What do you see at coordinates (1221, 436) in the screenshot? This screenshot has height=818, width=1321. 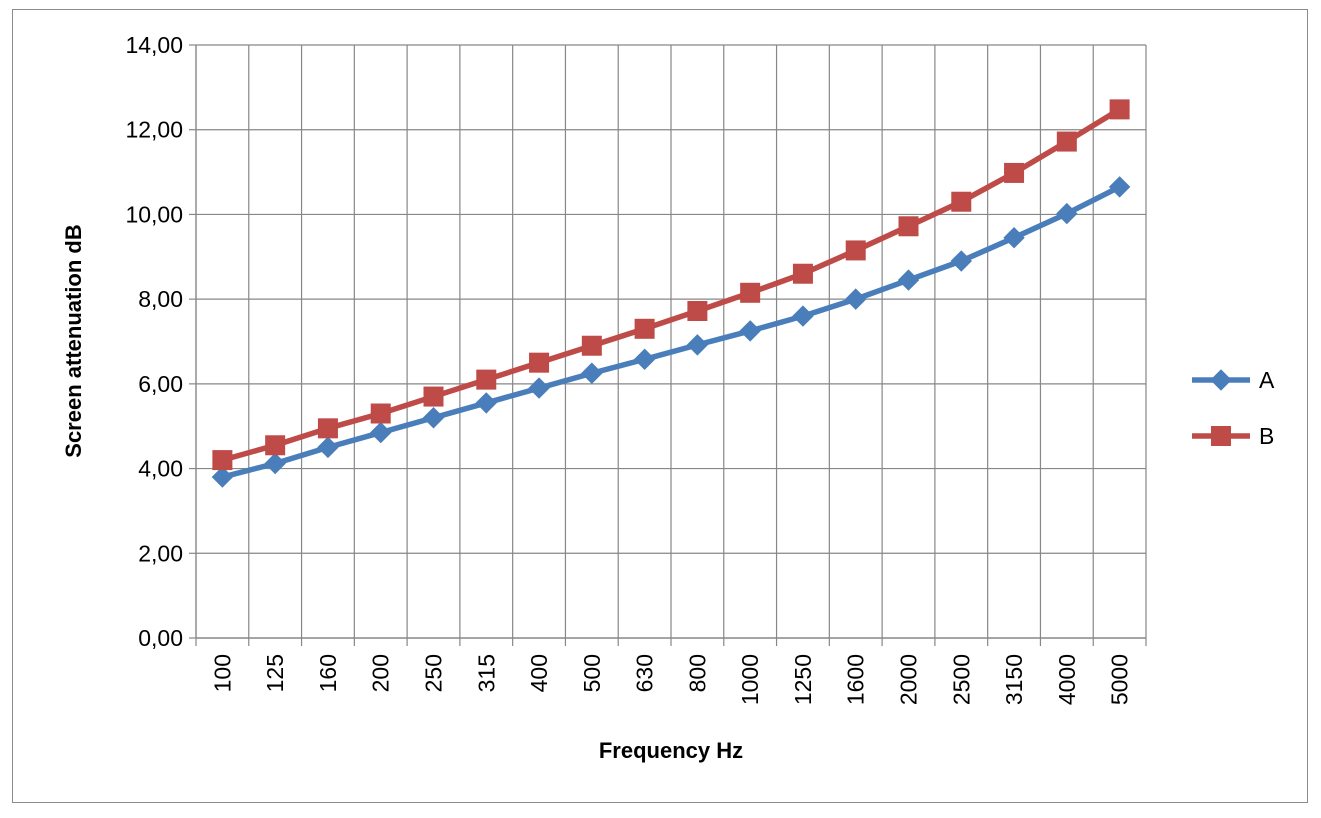 I see `legend-marker-b` at bounding box center [1221, 436].